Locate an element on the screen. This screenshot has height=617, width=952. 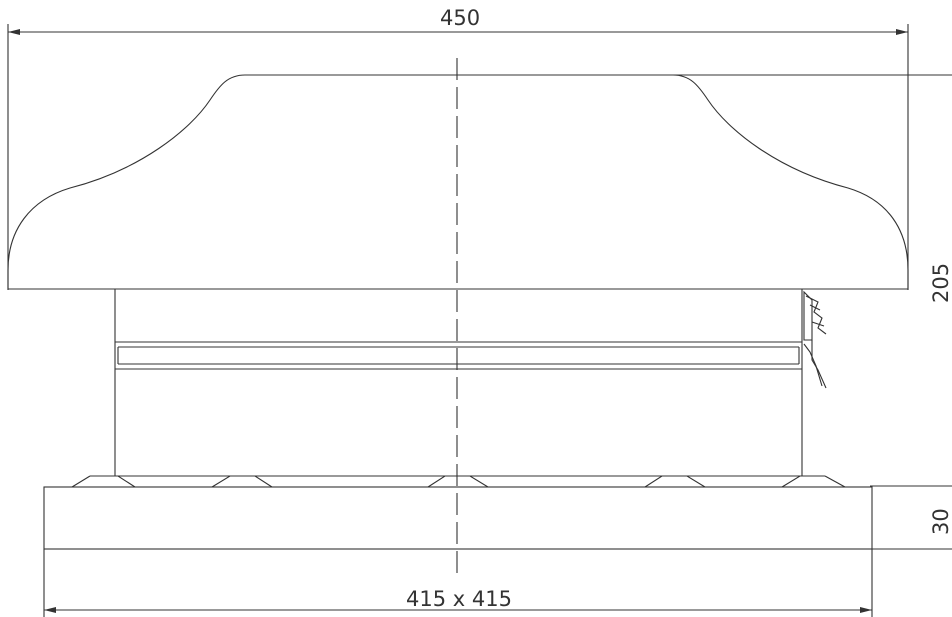
overall-width-label: 450 is located at coordinates (460, 18).